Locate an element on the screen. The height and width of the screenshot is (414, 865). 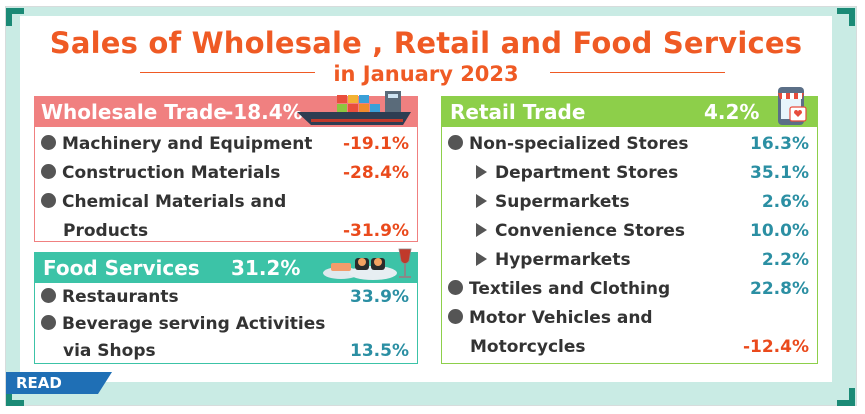
row-label: Convenience Stores is located at coordinates (590, 231).